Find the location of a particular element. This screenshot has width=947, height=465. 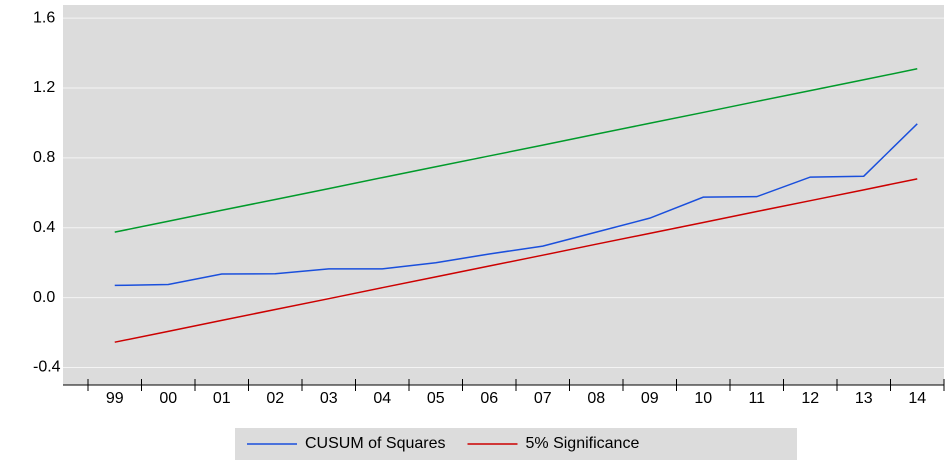

x-tick-label: 14 is located at coordinates (917, 398).